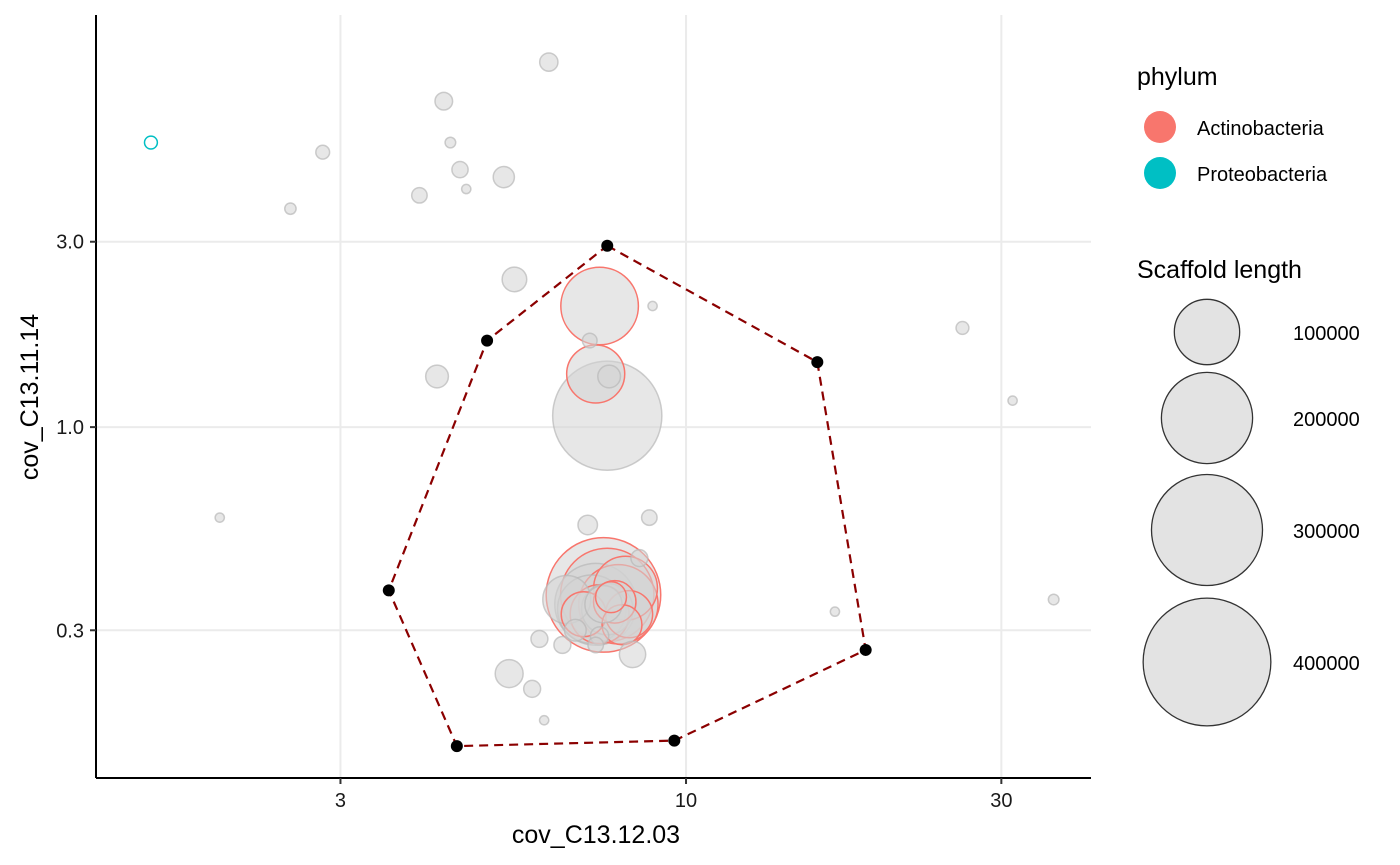 The width and height of the screenshot is (1400, 865). Describe the element at coordinates (1326, 532) in the screenshot. I see `legend-size-label: 300000` at that location.